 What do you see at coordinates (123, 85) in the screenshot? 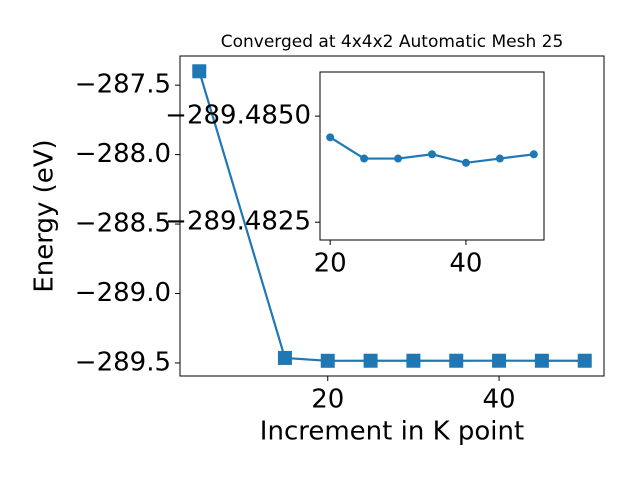
I see `y-tick-label: −287.5` at bounding box center [123, 85].